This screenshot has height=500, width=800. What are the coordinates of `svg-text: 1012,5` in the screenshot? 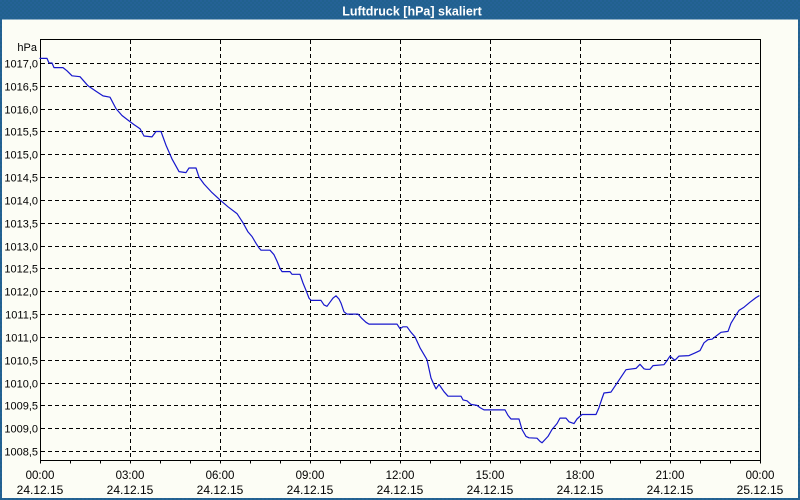 It's located at (21, 270).